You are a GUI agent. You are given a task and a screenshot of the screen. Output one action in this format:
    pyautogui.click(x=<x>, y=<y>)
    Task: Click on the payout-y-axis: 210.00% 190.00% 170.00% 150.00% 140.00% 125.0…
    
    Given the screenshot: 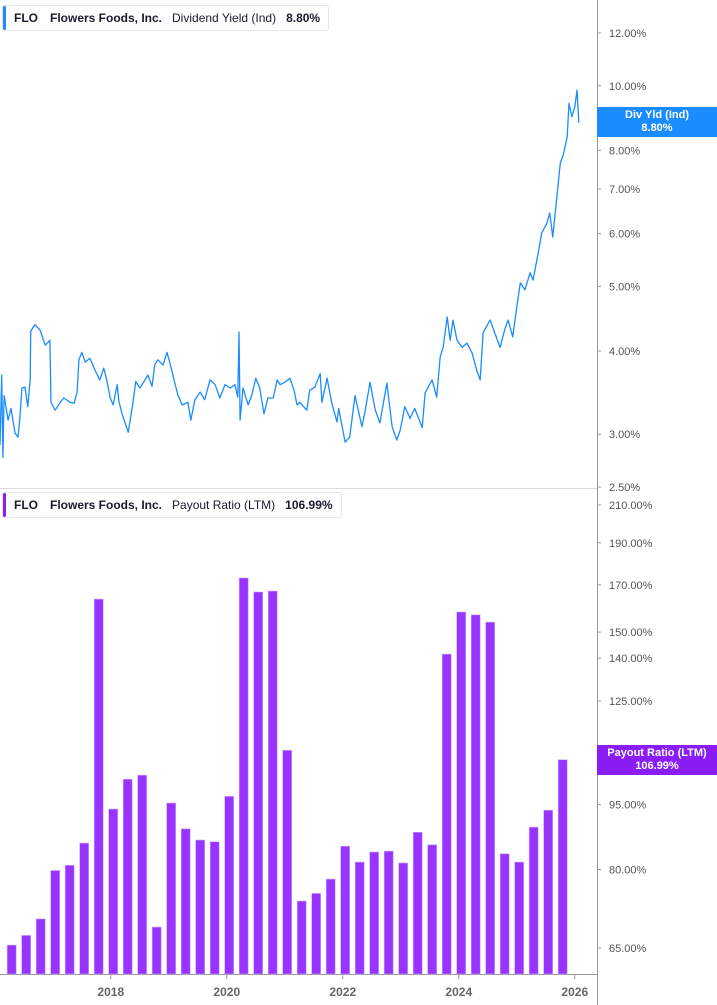 What is the action you would take?
    pyautogui.click(x=625, y=727)
    